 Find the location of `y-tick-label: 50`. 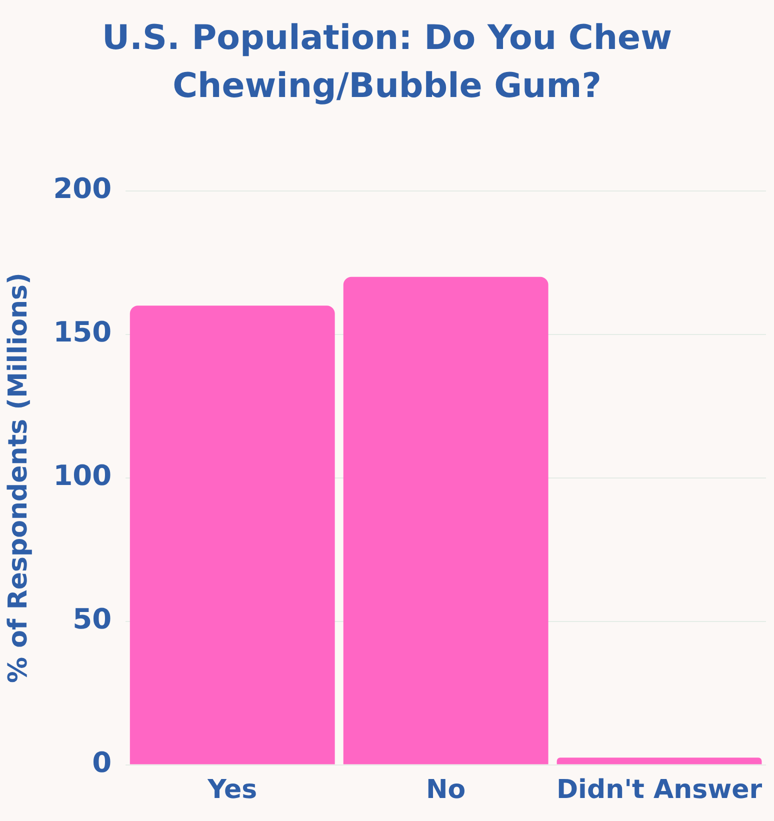

y-tick-label: 50 is located at coordinates (92, 619).